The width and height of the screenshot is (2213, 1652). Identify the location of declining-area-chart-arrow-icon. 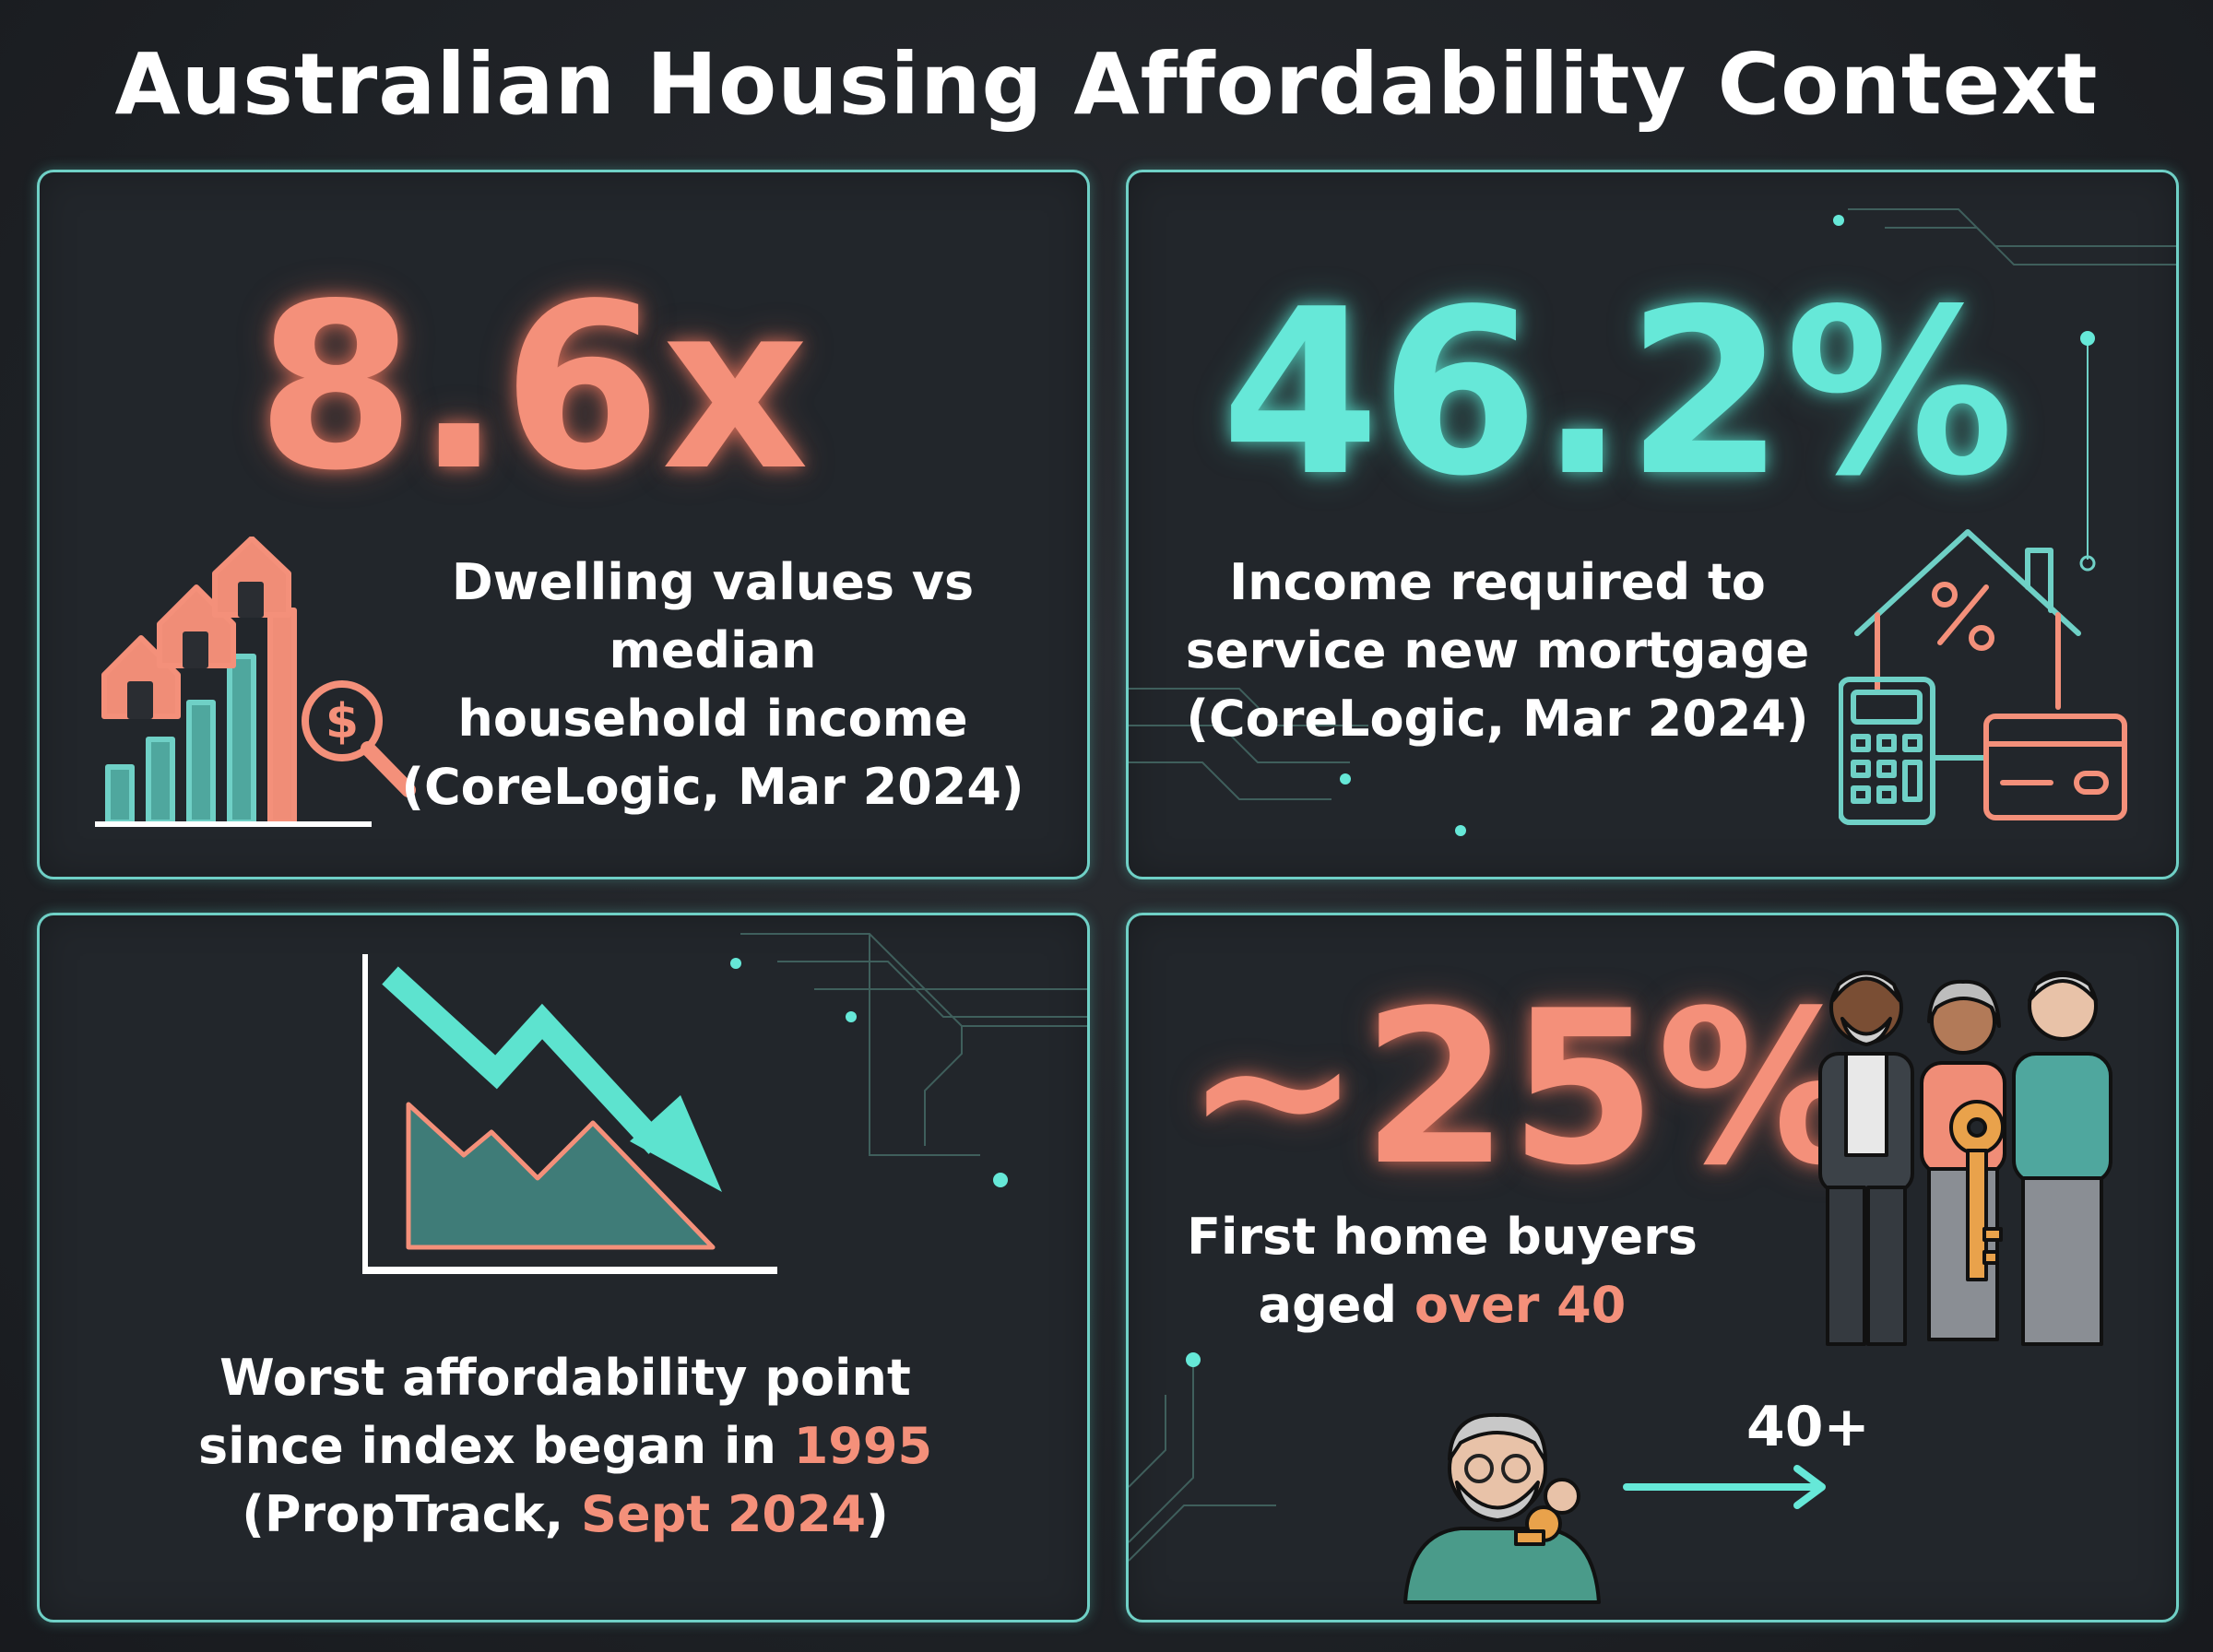
(569, 1114).